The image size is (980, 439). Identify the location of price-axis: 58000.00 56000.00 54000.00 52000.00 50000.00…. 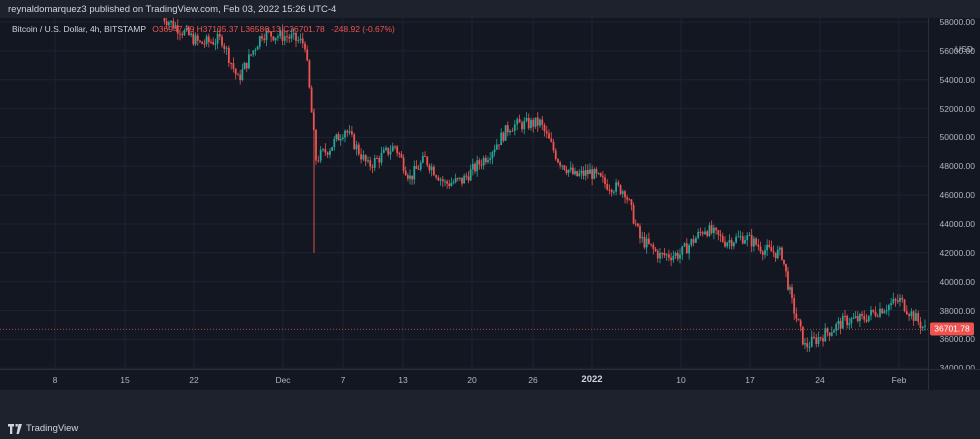
(954, 195).